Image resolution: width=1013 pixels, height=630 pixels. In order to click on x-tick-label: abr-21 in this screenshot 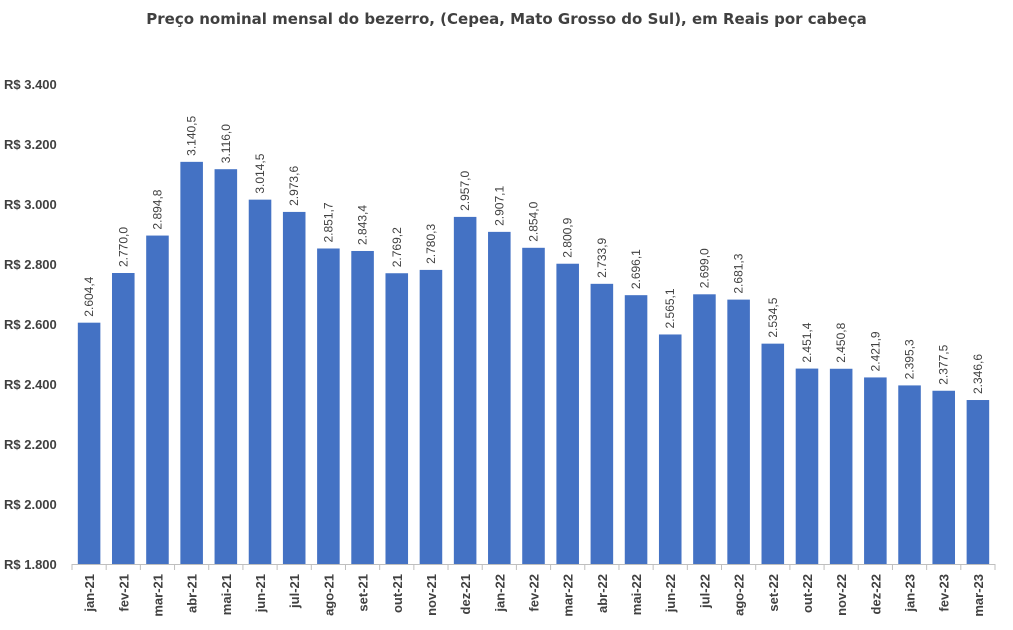, I will do `click(192, 593)`.